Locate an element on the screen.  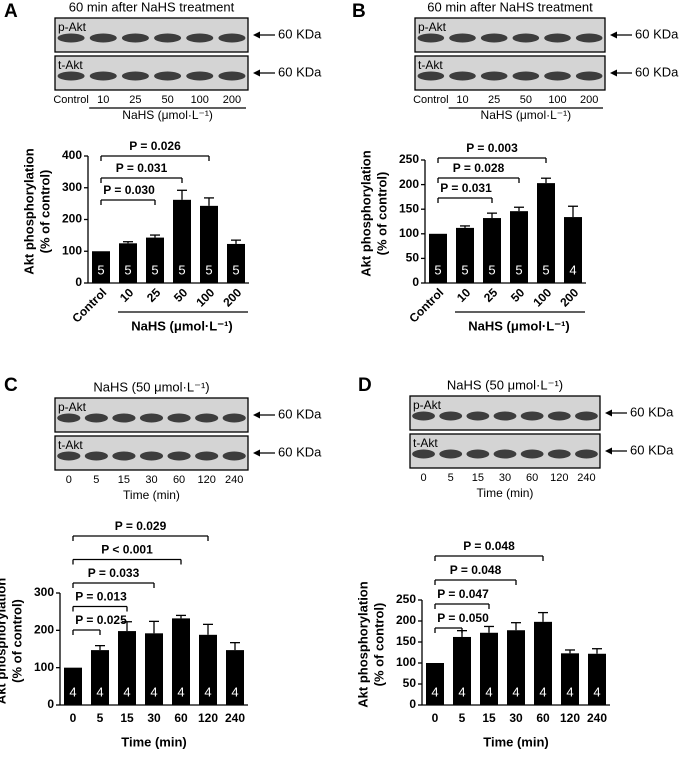
lane-label: 240 is located at coordinates (586, 478).